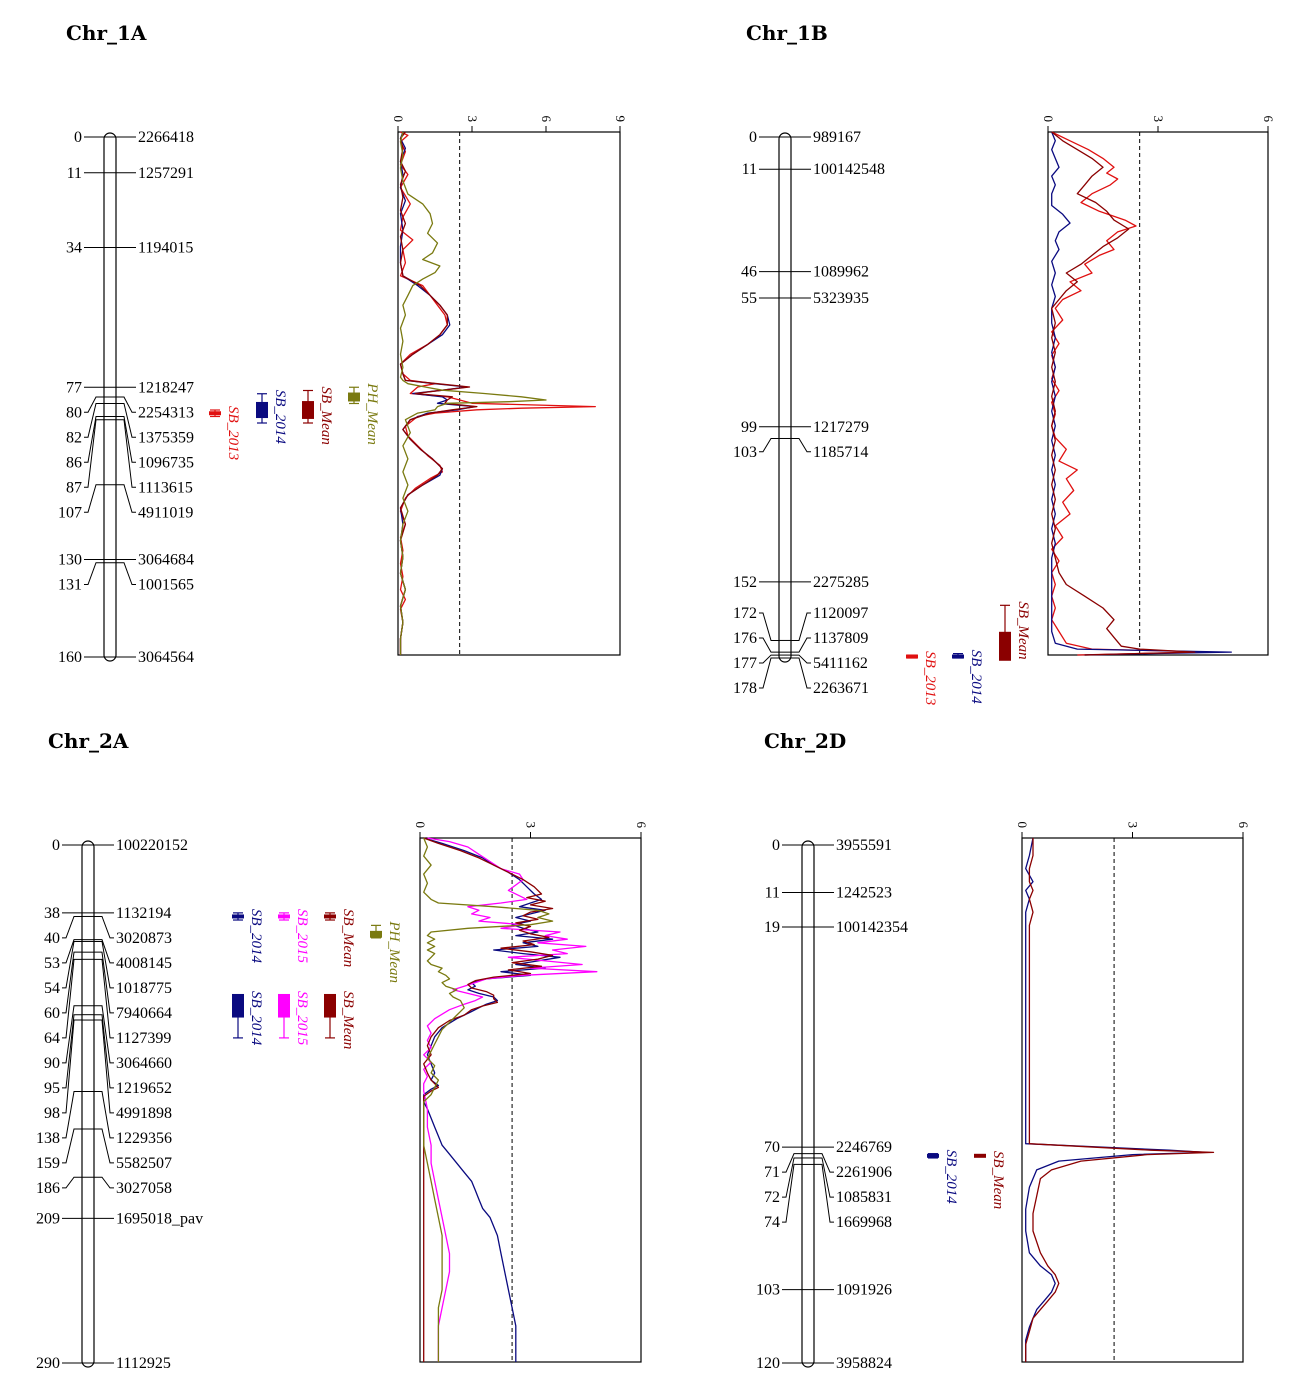  Describe the element at coordinates (48, 1138) in the screenshot. I see `marker-position: 138` at that location.